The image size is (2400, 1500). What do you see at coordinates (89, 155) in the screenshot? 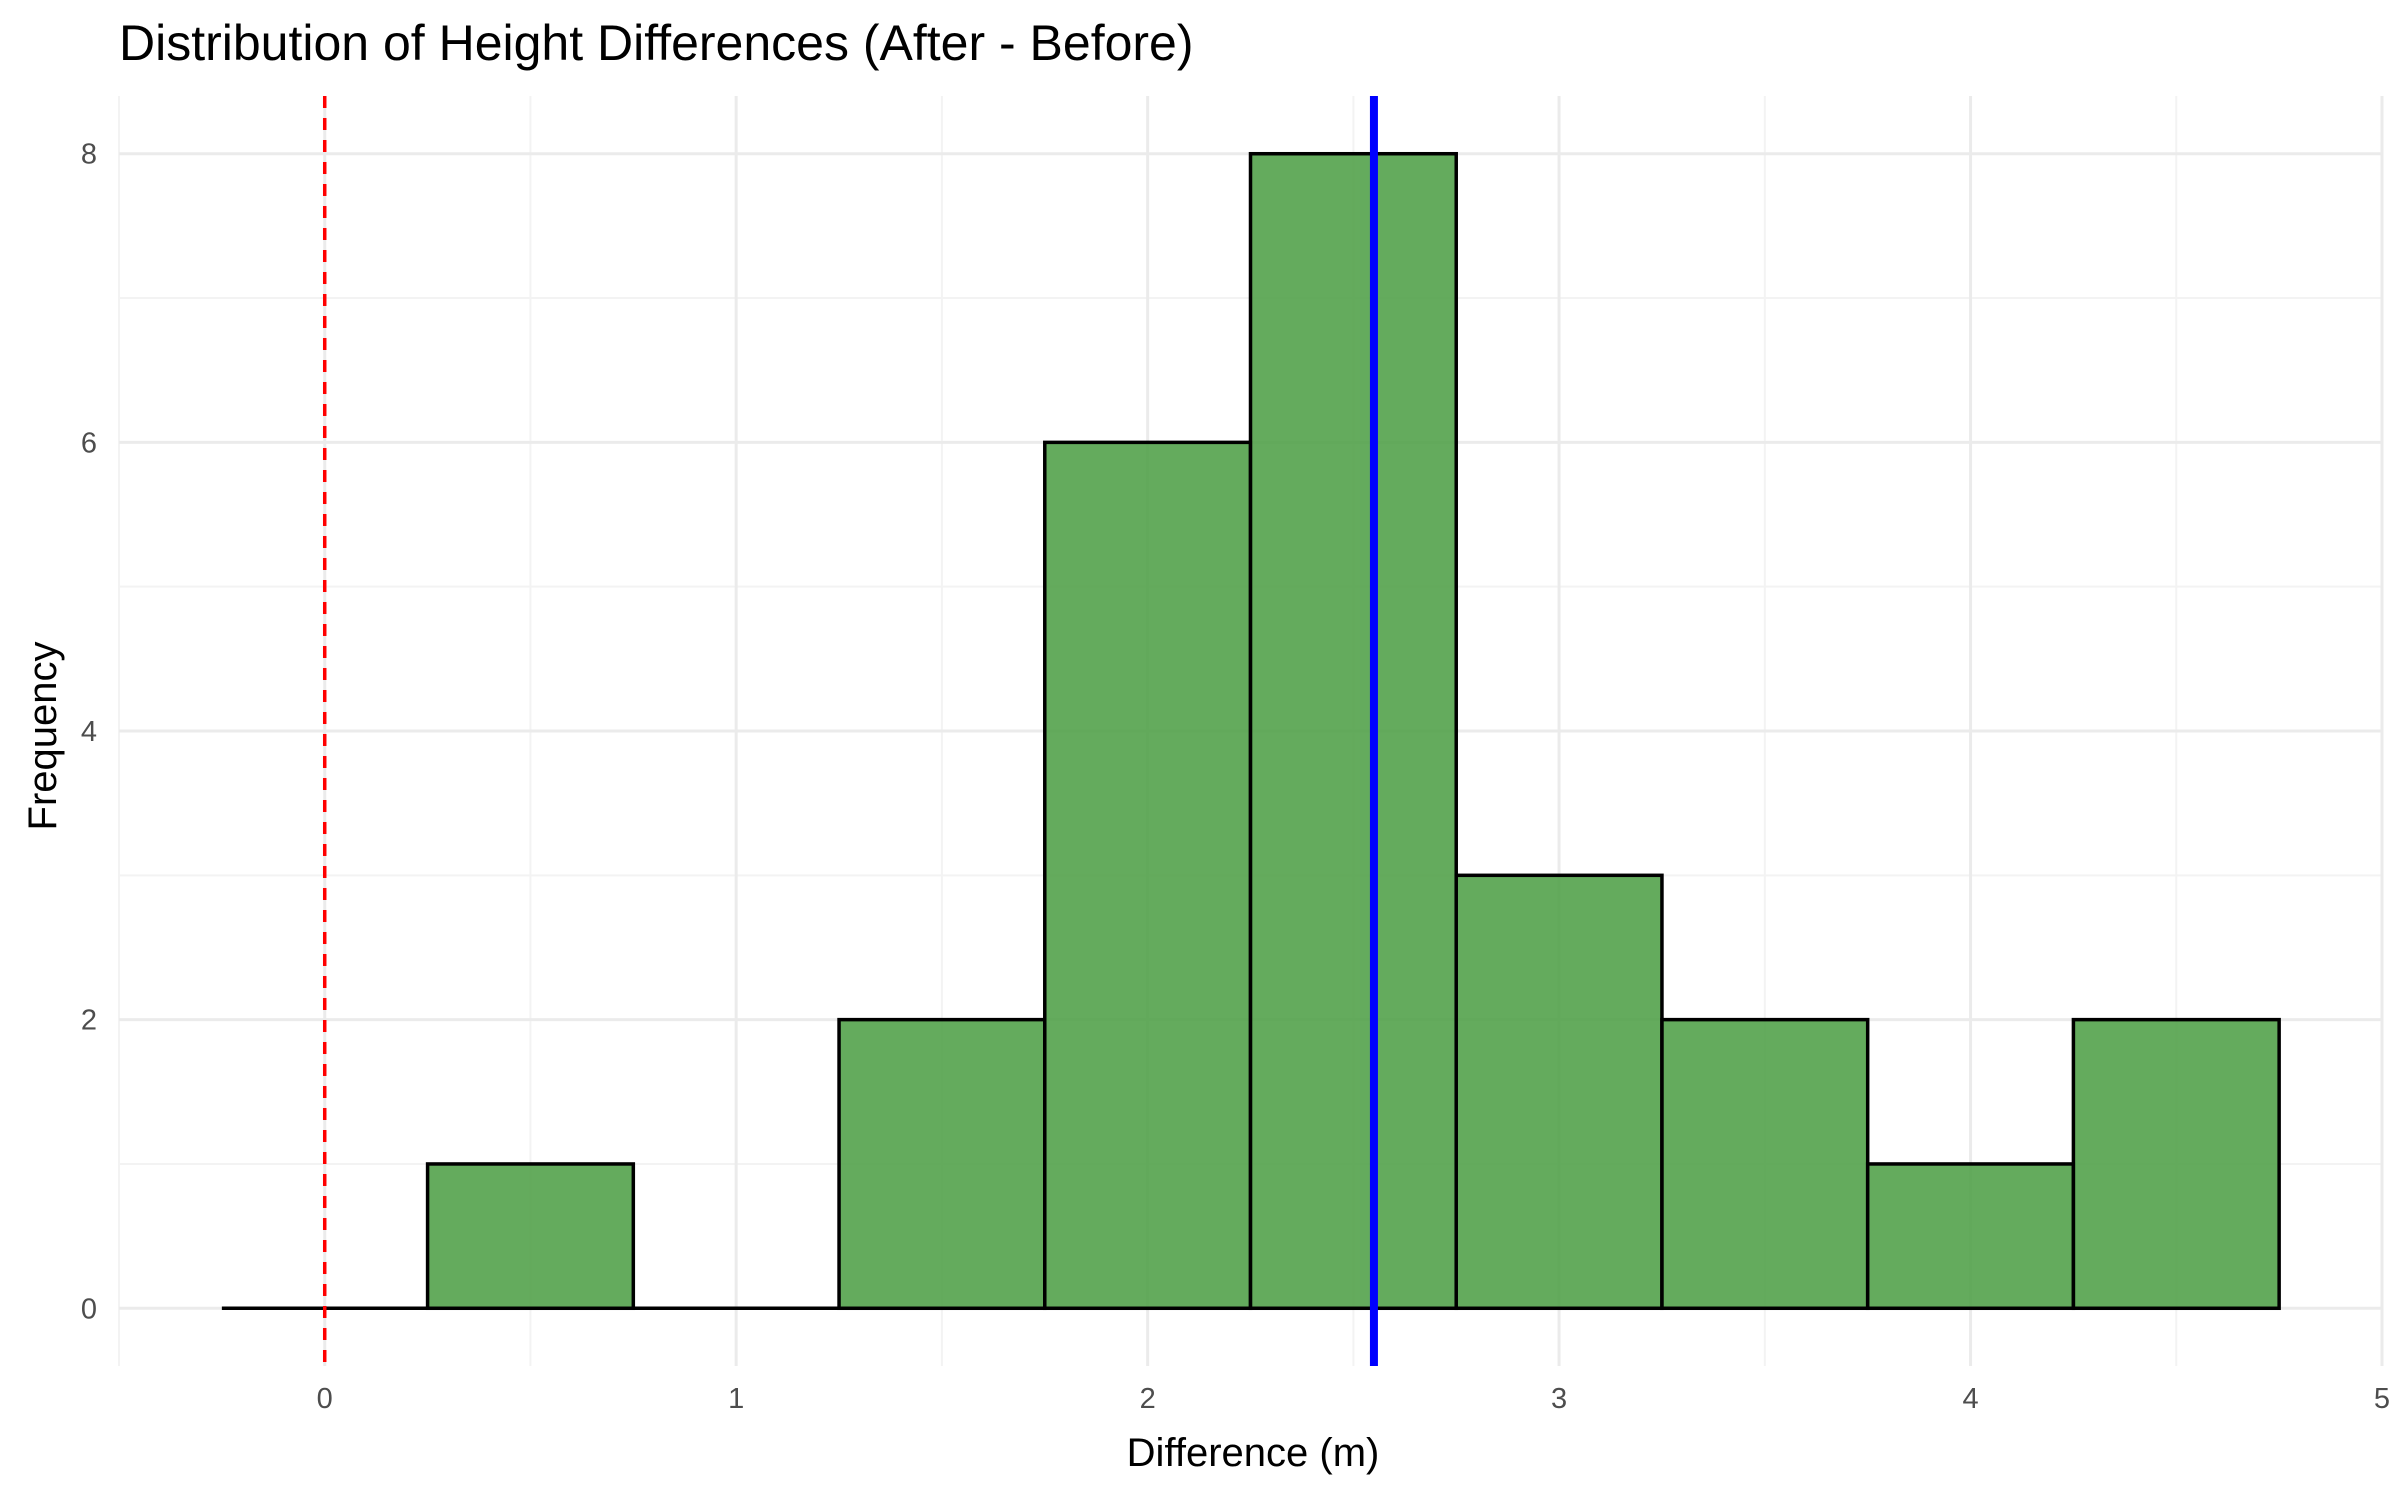
I see `y-tick-label: 8` at bounding box center [89, 155].